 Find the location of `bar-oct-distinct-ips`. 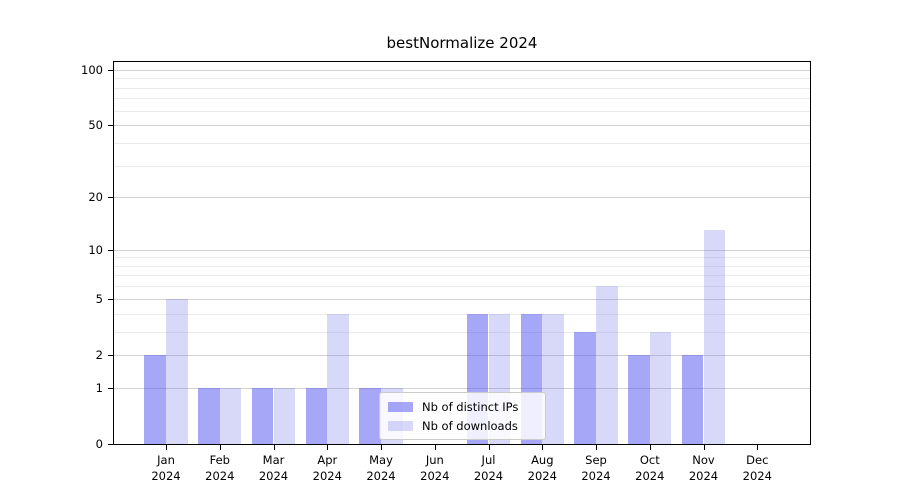

bar-oct-distinct-ips is located at coordinates (639, 399).